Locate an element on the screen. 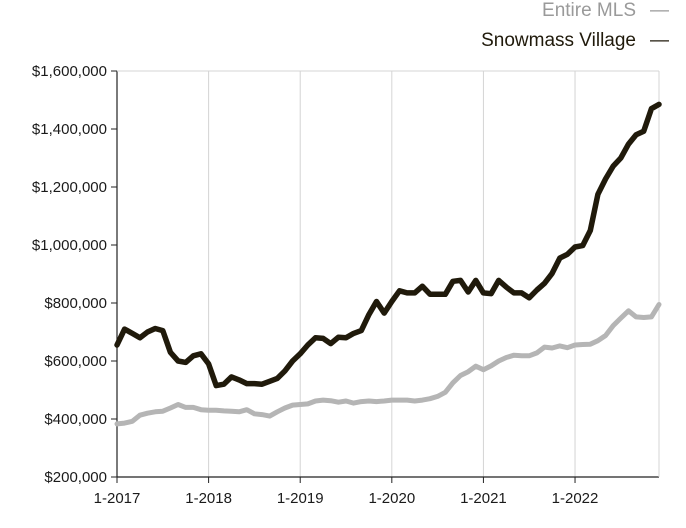 Image resolution: width=686 pixels, height=528 pixels. y-tick-label: $600,000 is located at coordinates (75, 361).